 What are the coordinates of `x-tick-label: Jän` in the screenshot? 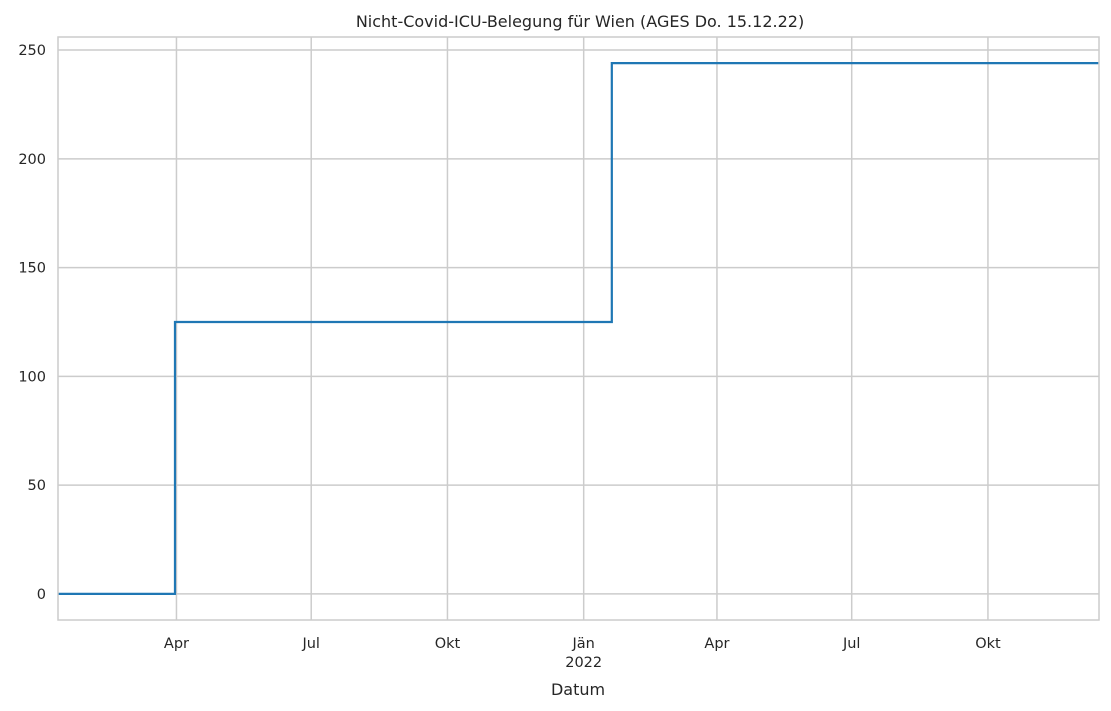 It's located at (583, 644).